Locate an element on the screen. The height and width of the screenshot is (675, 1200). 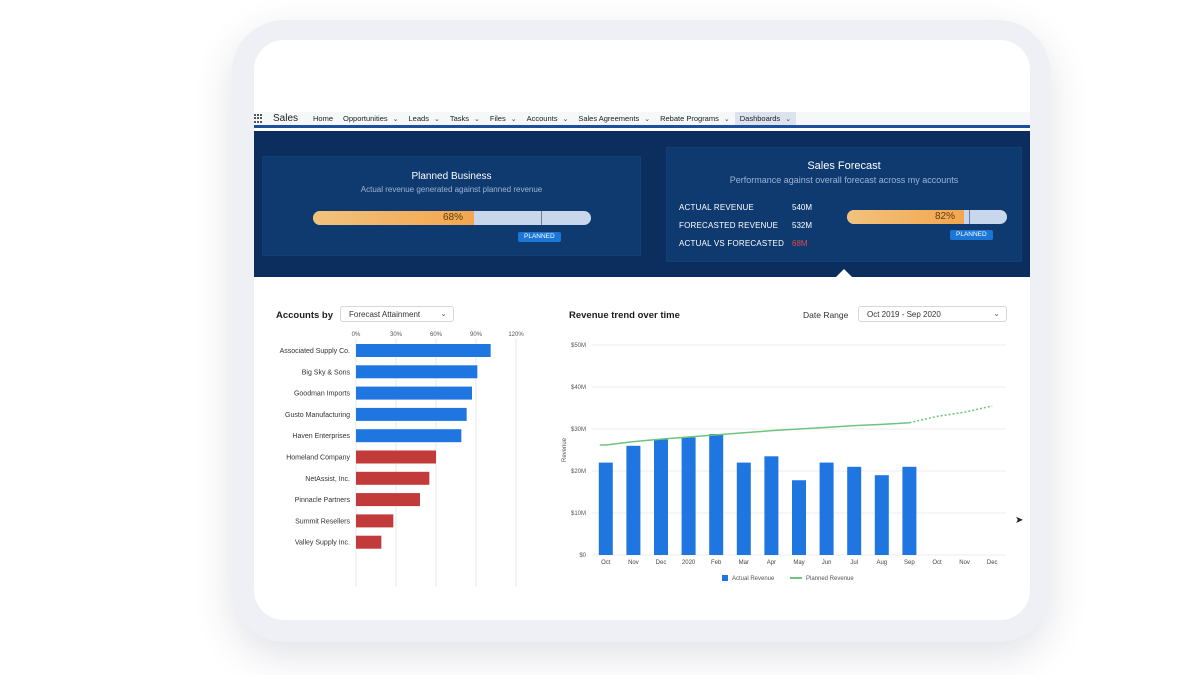
nav-item: Sales Agreements ⌄ is located at coordinates (614, 118).